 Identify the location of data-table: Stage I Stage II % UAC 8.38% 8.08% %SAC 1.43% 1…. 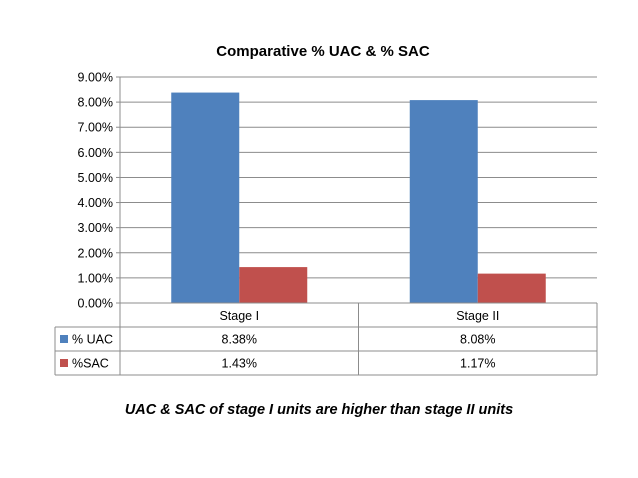
(326, 339).